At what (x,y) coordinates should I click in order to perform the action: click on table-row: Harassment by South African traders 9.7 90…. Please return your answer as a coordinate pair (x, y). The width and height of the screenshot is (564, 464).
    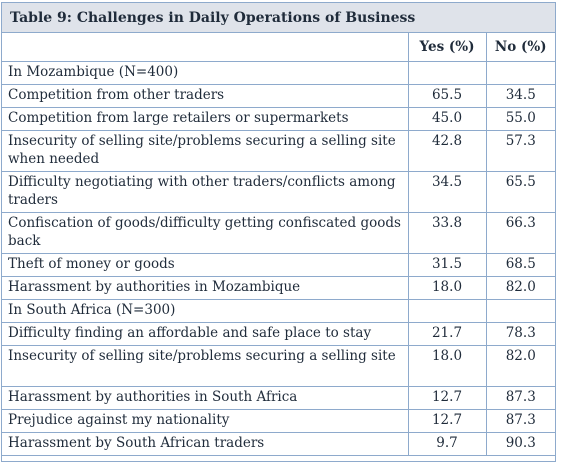
    Looking at the image, I should click on (278, 444).